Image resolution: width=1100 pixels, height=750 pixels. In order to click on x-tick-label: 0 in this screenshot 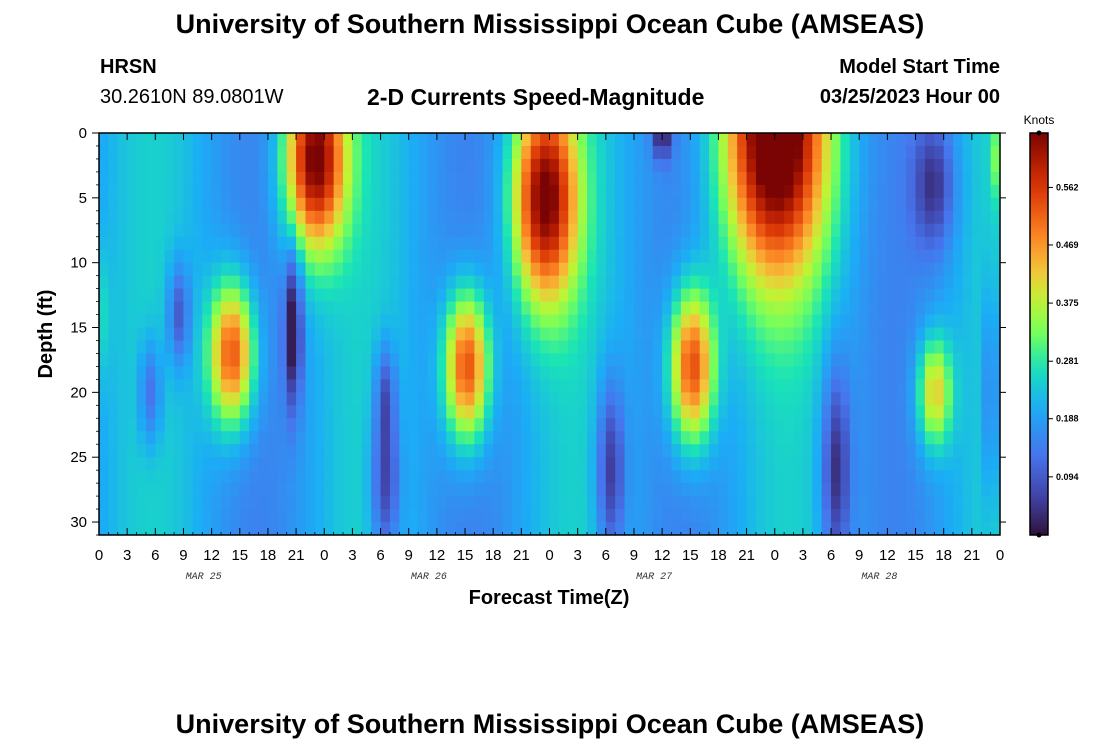, I will do `click(1000, 555)`.